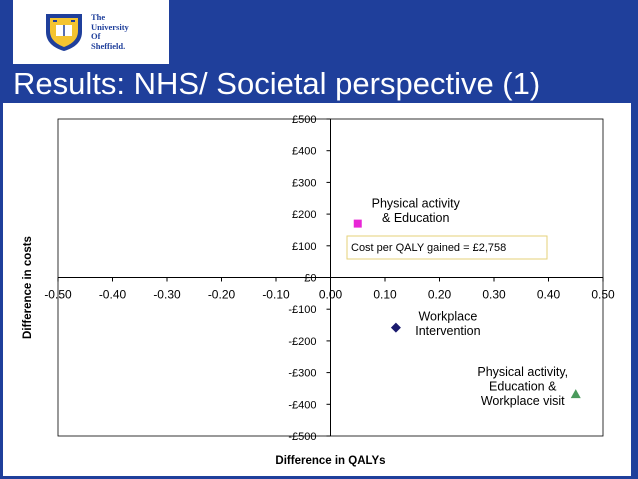  I want to click on data-point-diamond, so click(395, 327).